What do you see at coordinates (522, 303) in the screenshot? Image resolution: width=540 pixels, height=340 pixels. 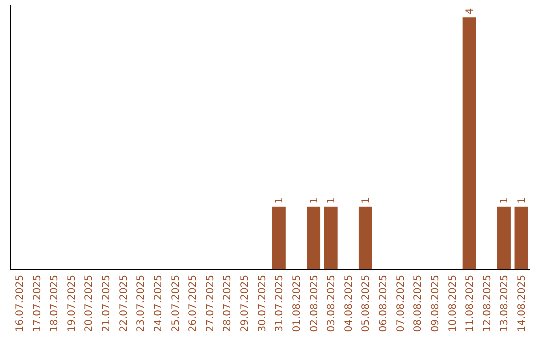 I see `x-tick-label: 14.08.2025` at bounding box center [522, 303].